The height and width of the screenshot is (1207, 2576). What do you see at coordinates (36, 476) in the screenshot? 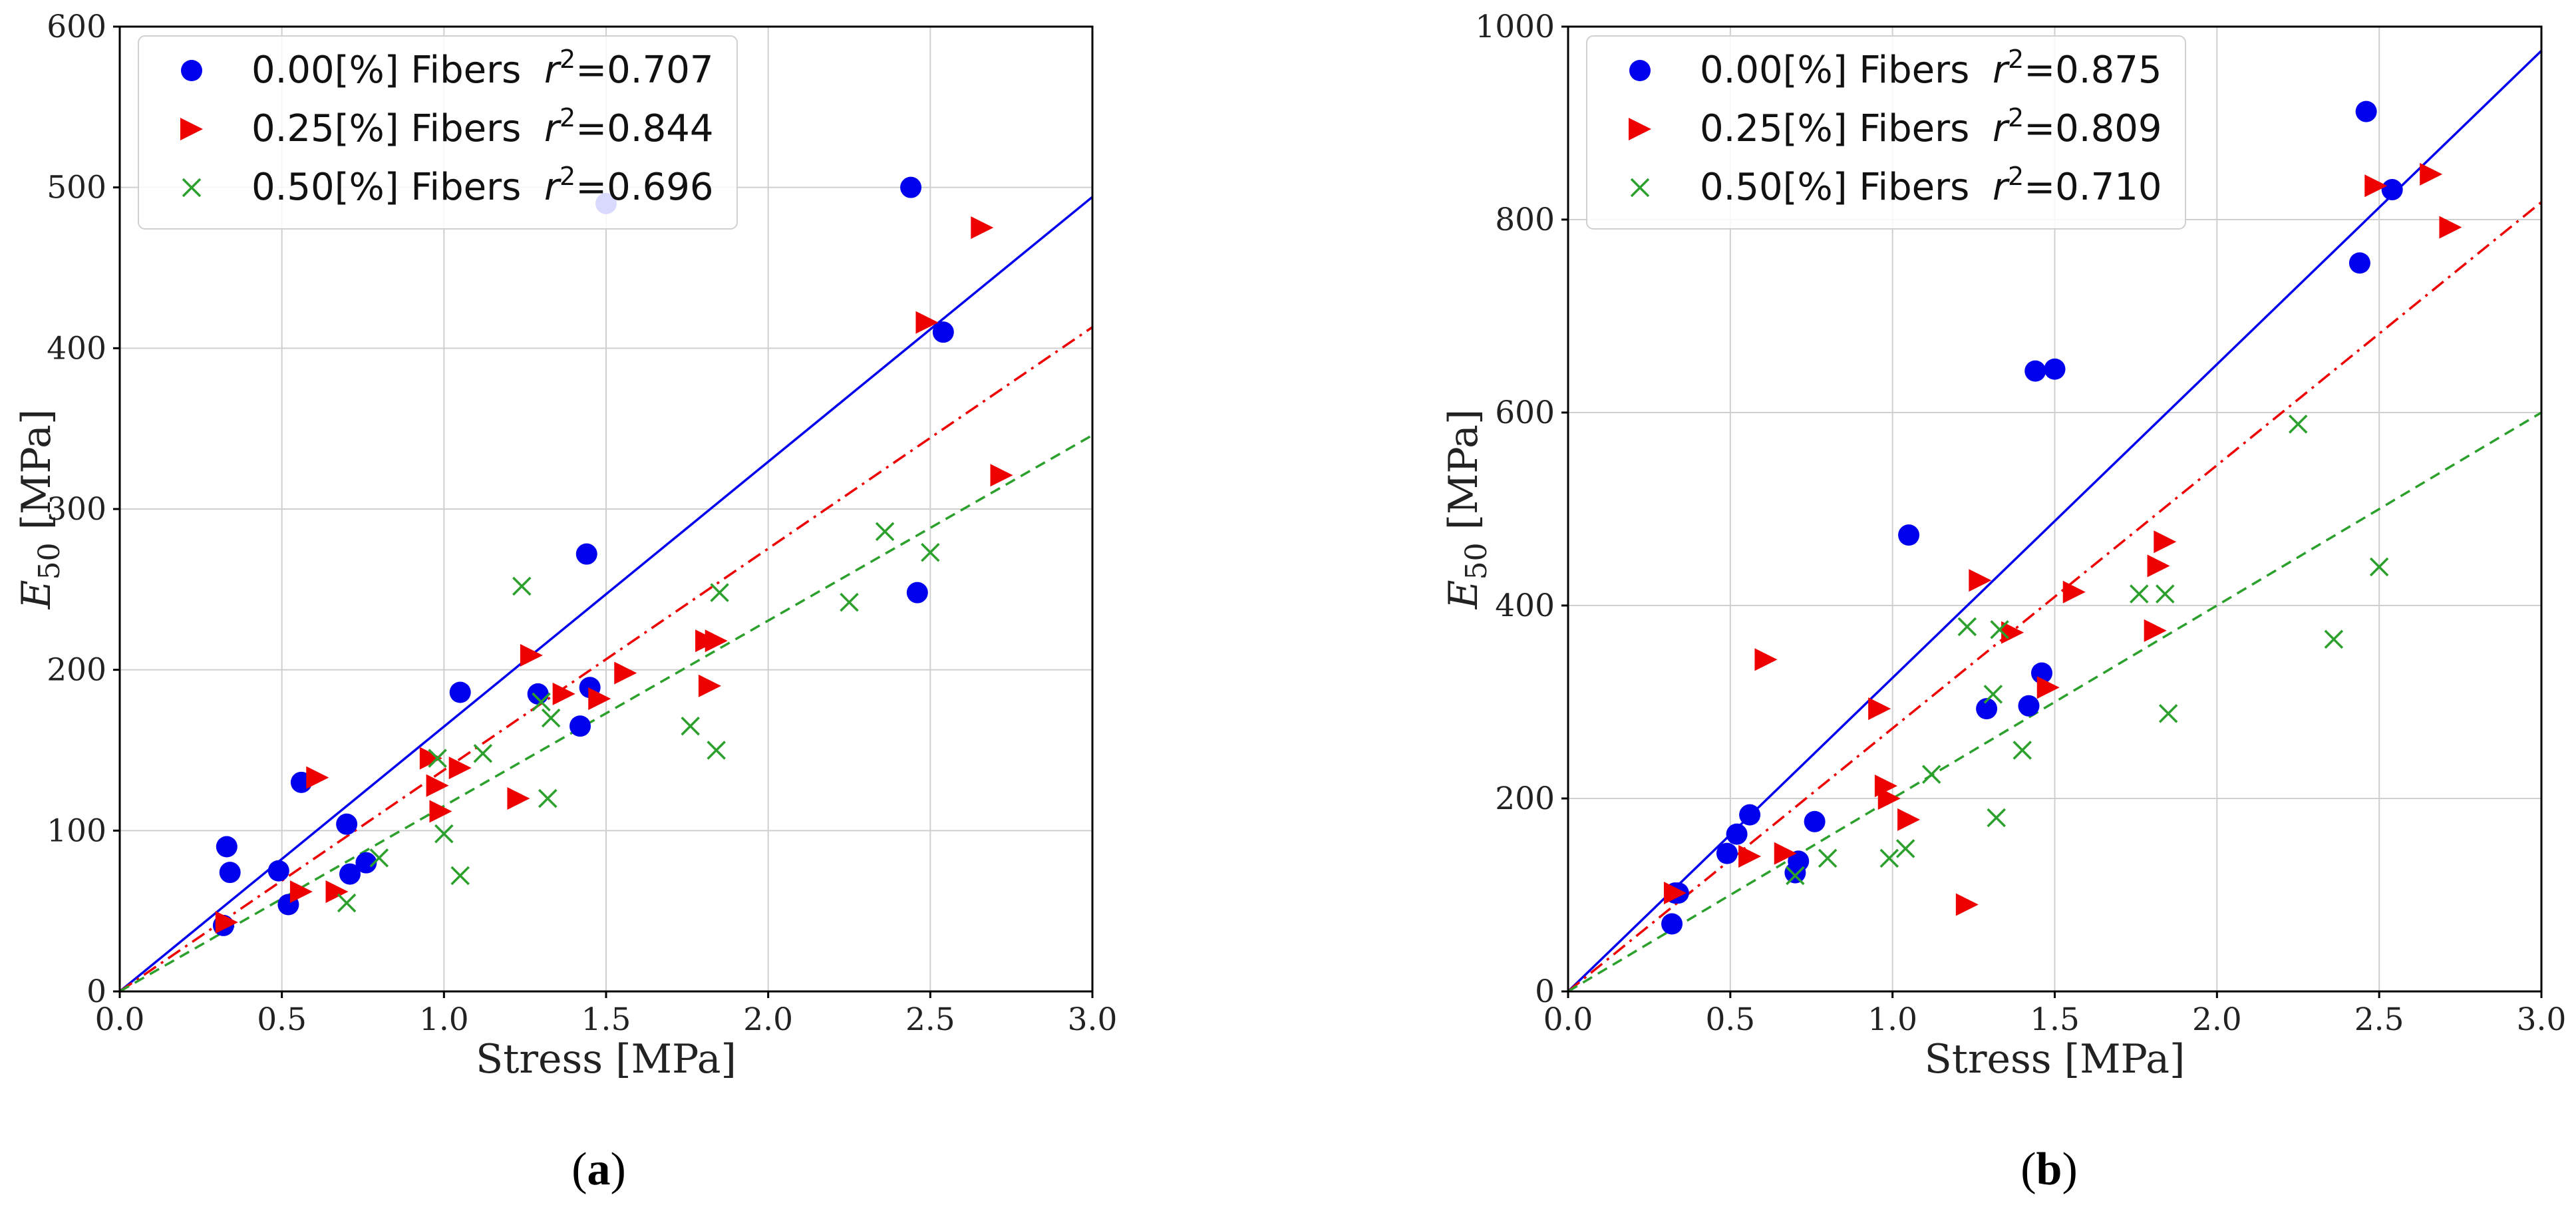
I see `y-axis-label-unit: [MPa]` at bounding box center [36, 476].